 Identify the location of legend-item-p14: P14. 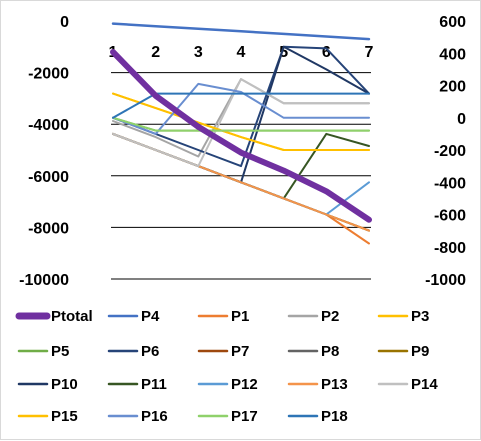
(407, 384).